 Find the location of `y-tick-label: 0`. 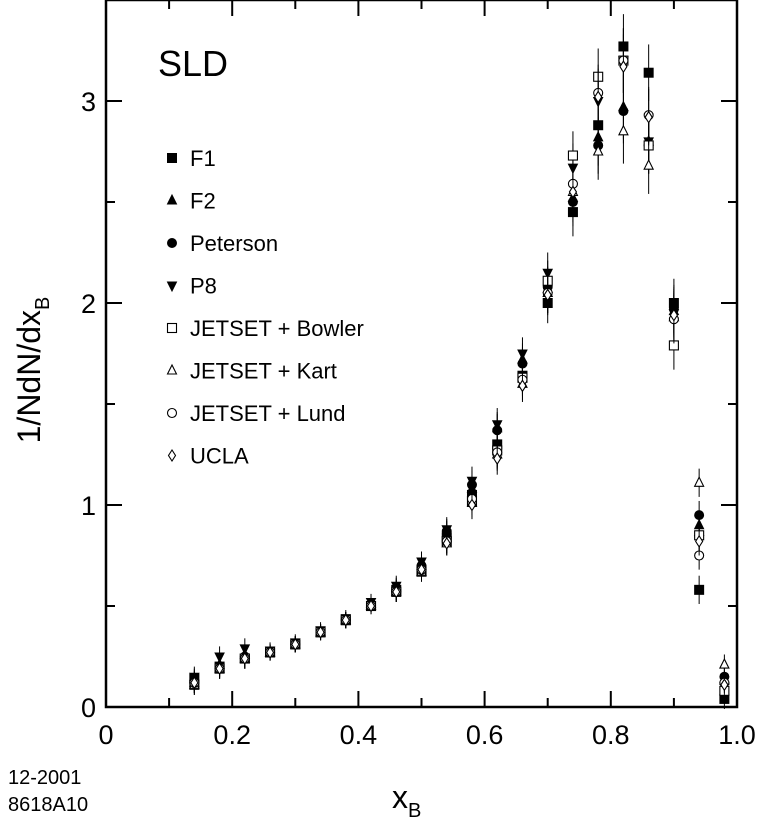

y-tick-label: 0 is located at coordinates (88, 708).